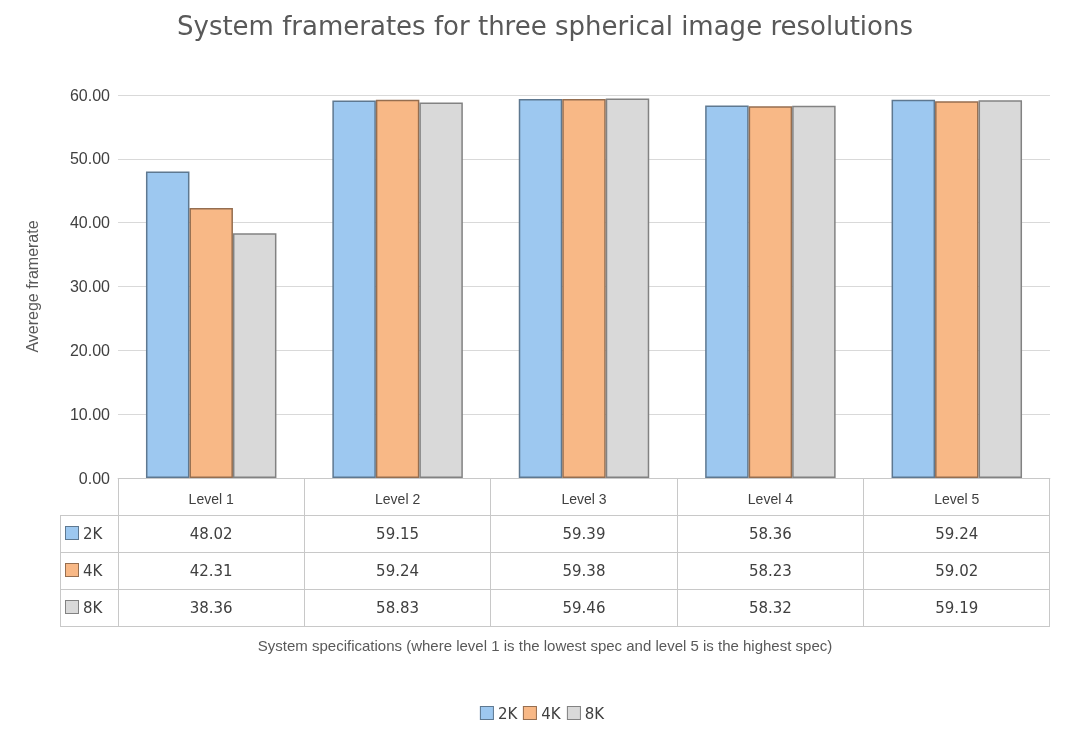  I want to click on data-label: 59.15, so click(397, 534).